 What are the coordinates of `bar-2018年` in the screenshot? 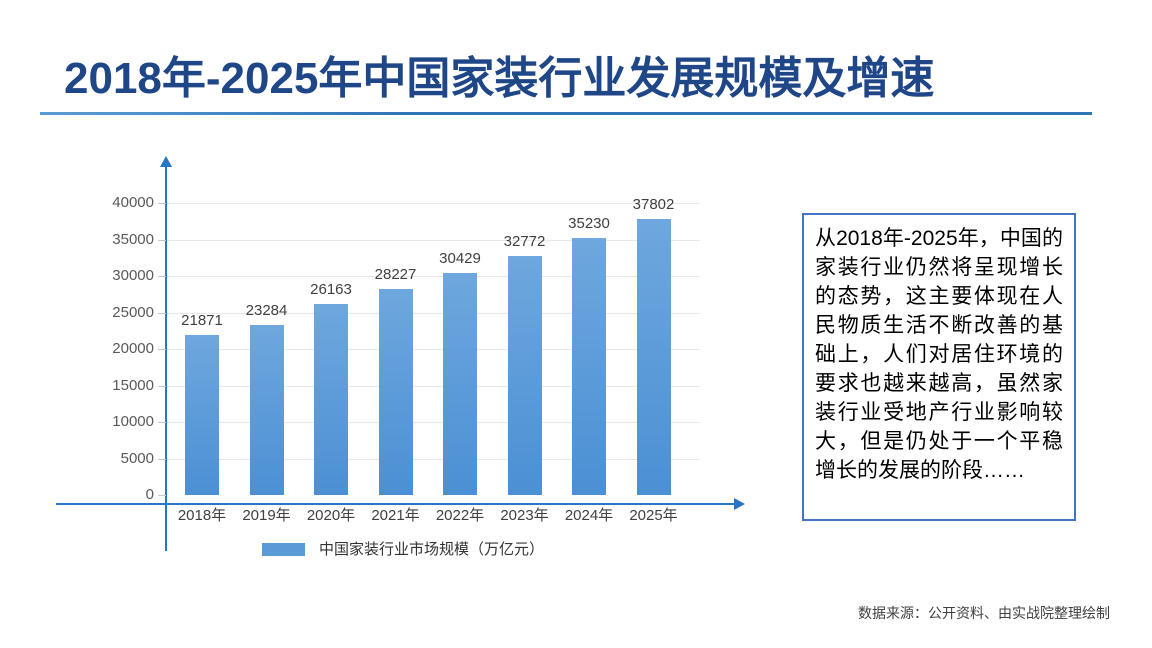 It's located at (202, 415).